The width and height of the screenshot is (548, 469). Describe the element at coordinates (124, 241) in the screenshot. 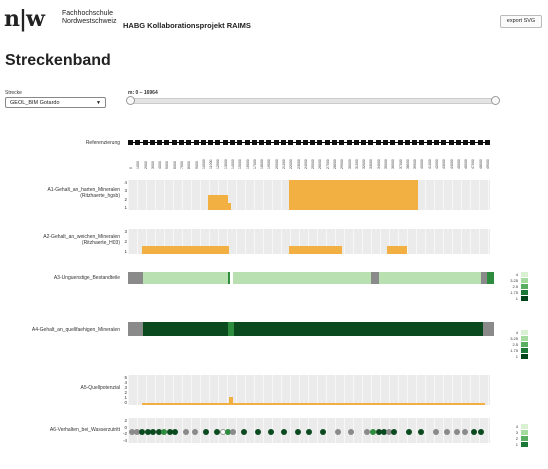

I see `a2-y-axis: 3 2 1` at that location.